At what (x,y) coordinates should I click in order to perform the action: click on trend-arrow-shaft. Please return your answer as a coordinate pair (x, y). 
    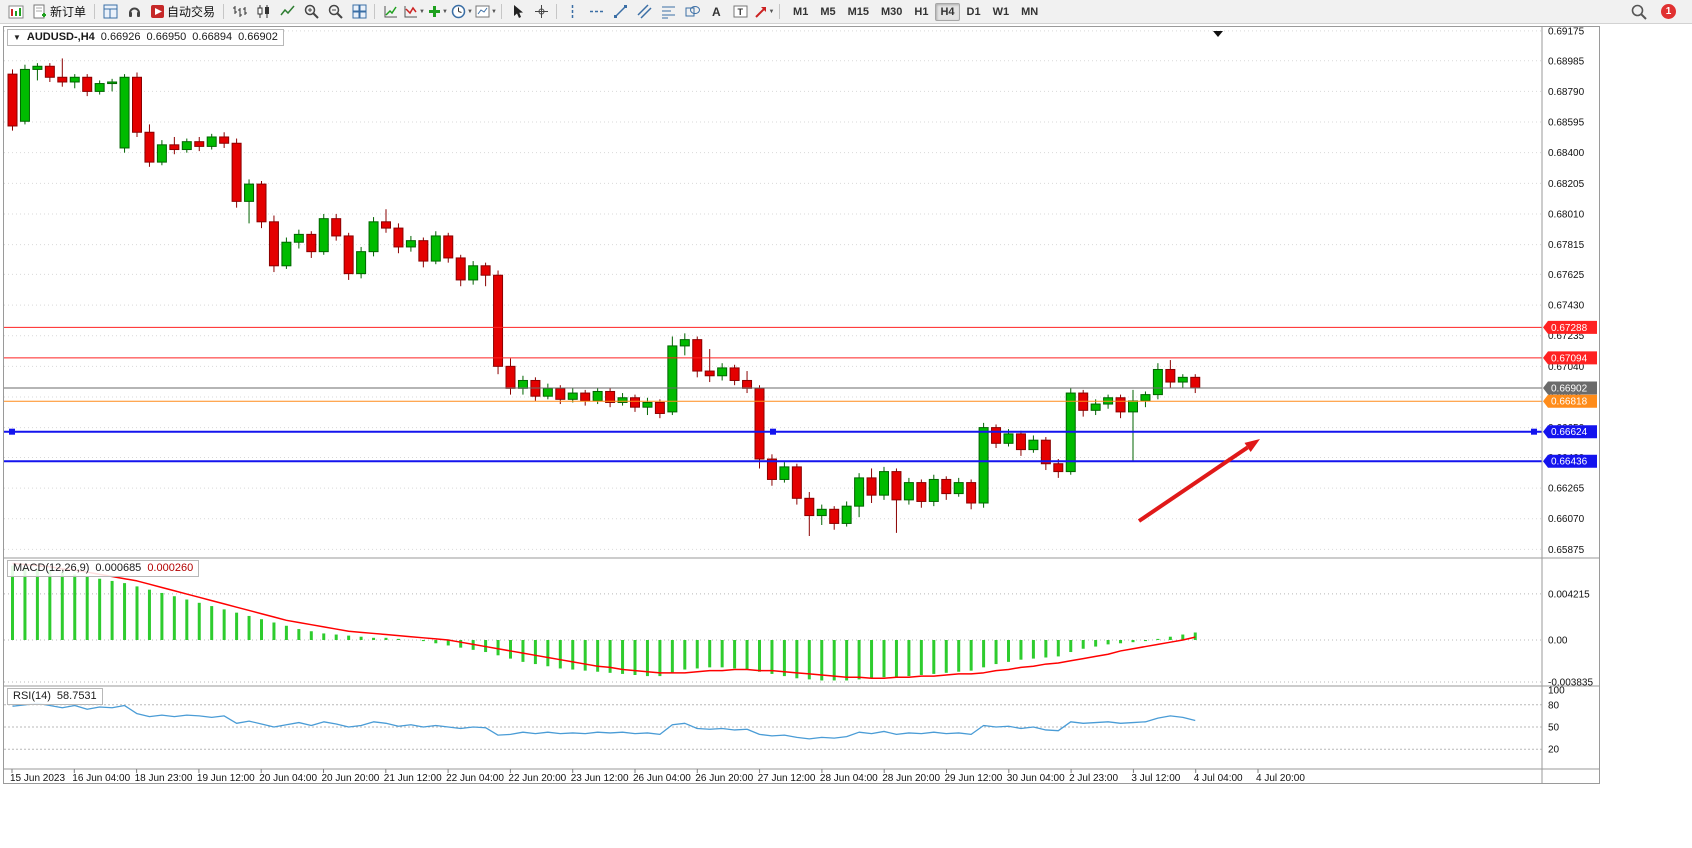
    Looking at the image, I should click on (1193, 484).